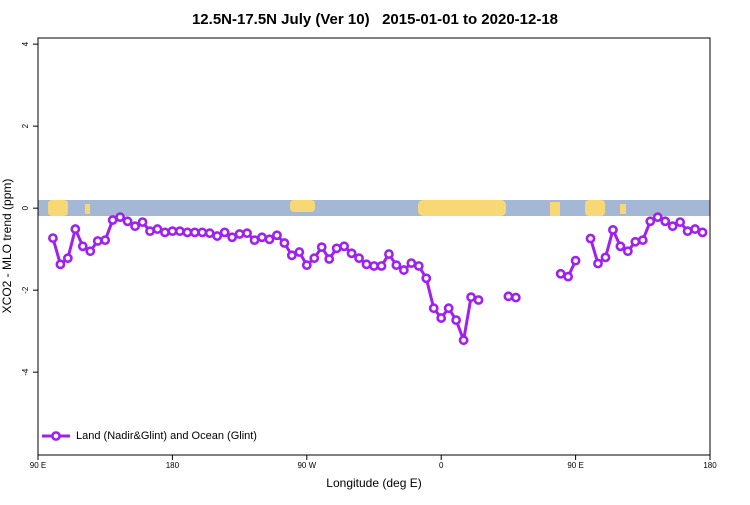 The height and width of the screenshot is (505, 750). I want to click on y-tick-label: -4, so click(25, 372).